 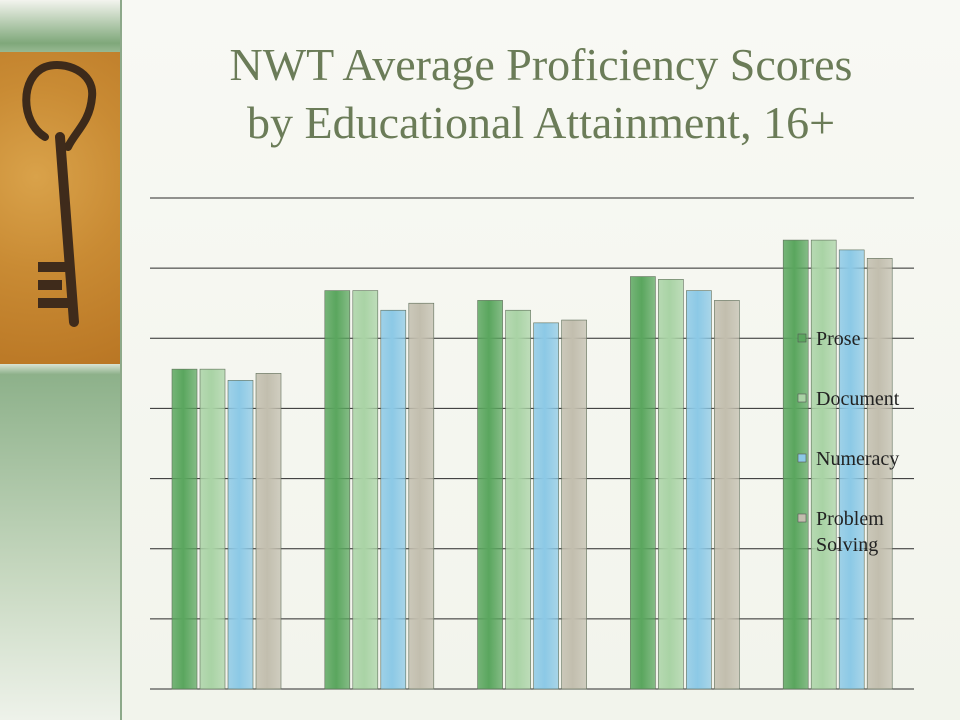 I want to click on legend: Prose Document Numeracy Problem Solving, so click(x=848, y=442).